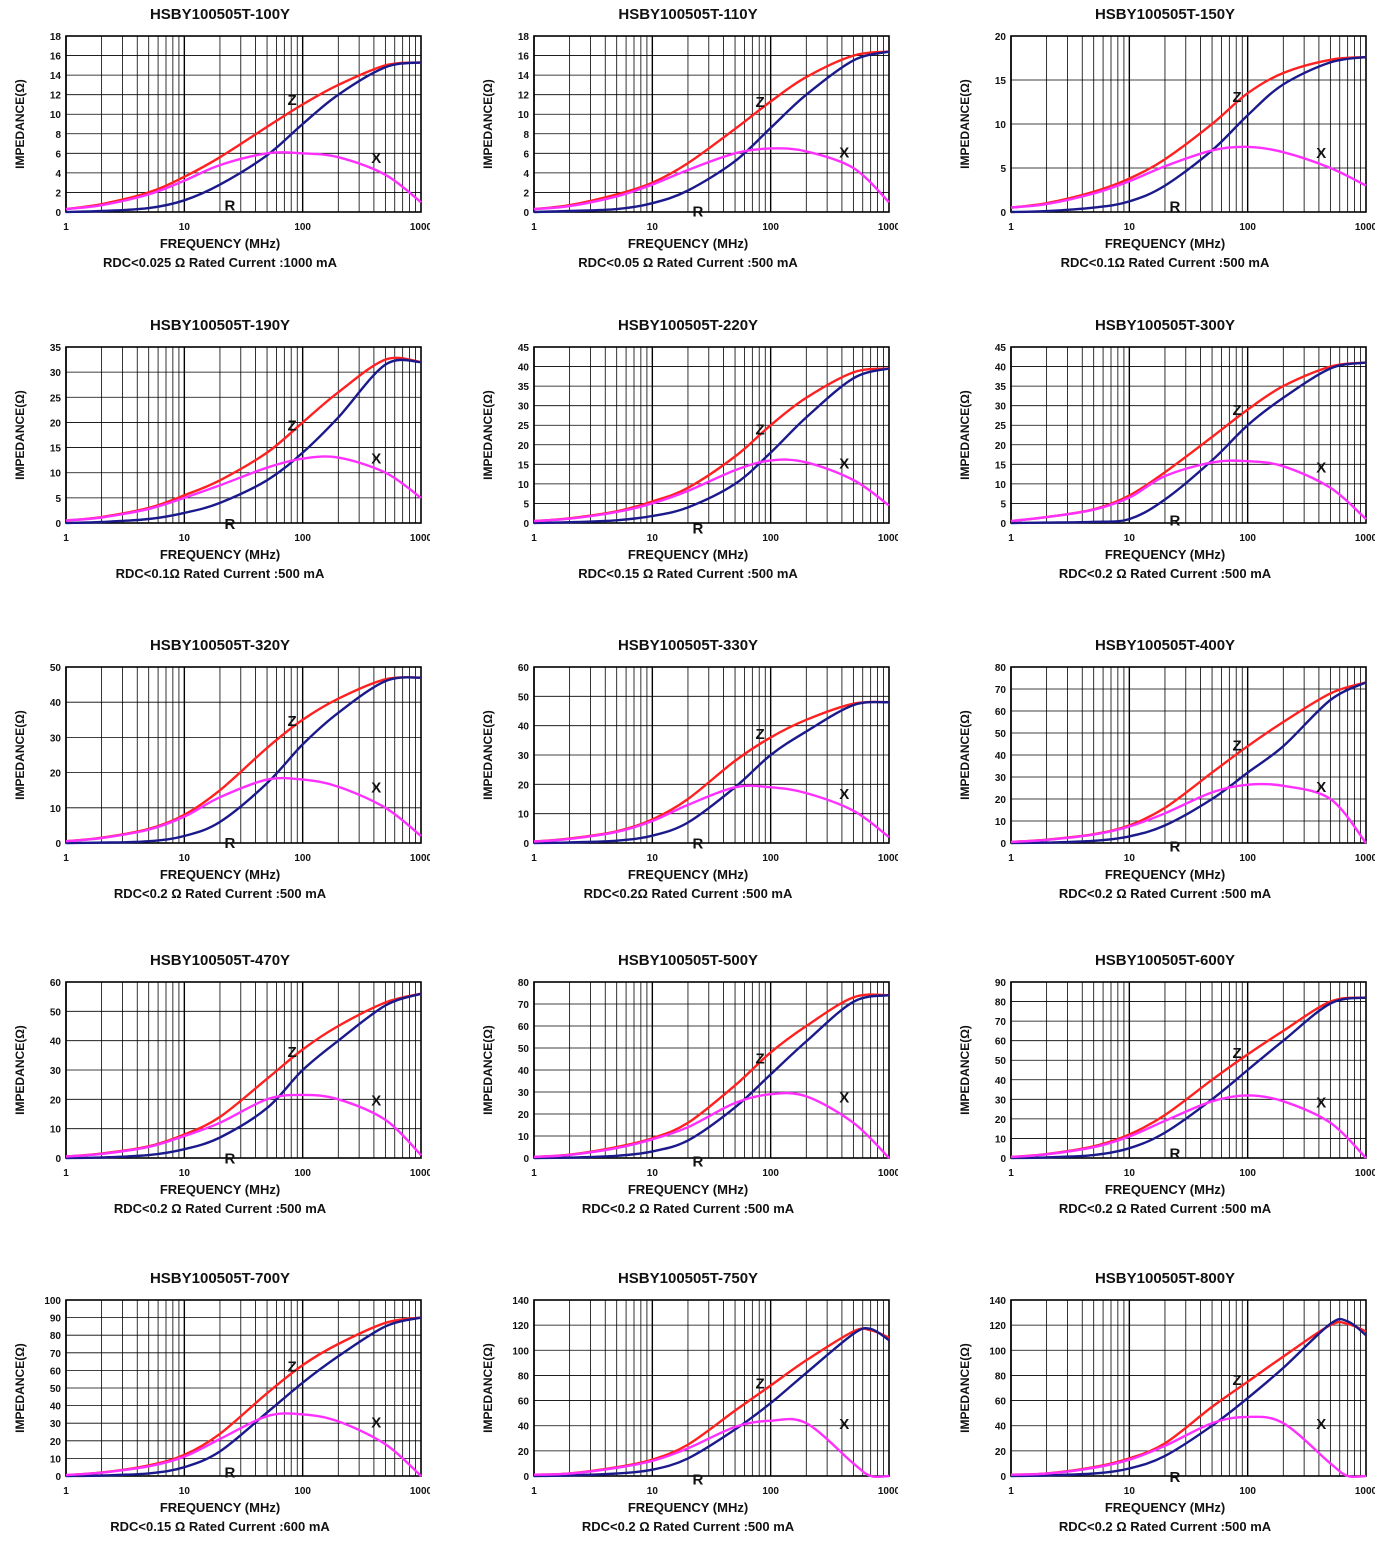 The height and width of the screenshot is (1568, 1397). What do you see at coordinates (1001, 348) in the screenshot?
I see `y-tick-label: 45` at bounding box center [1001, 348].